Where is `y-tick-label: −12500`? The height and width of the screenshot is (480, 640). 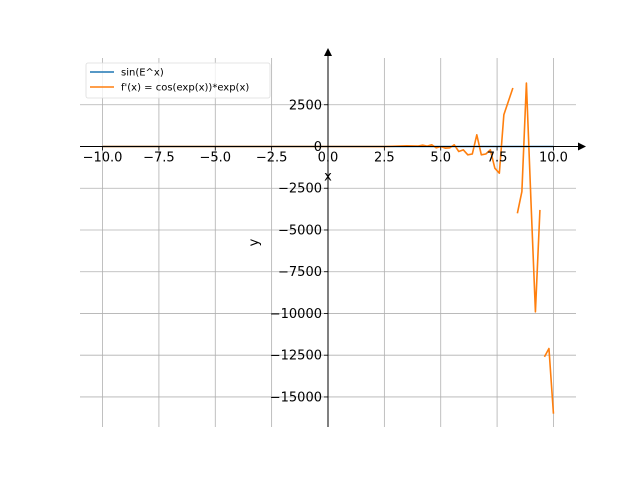
y-tick-label: −12500 is located at coordinates (296, 356).